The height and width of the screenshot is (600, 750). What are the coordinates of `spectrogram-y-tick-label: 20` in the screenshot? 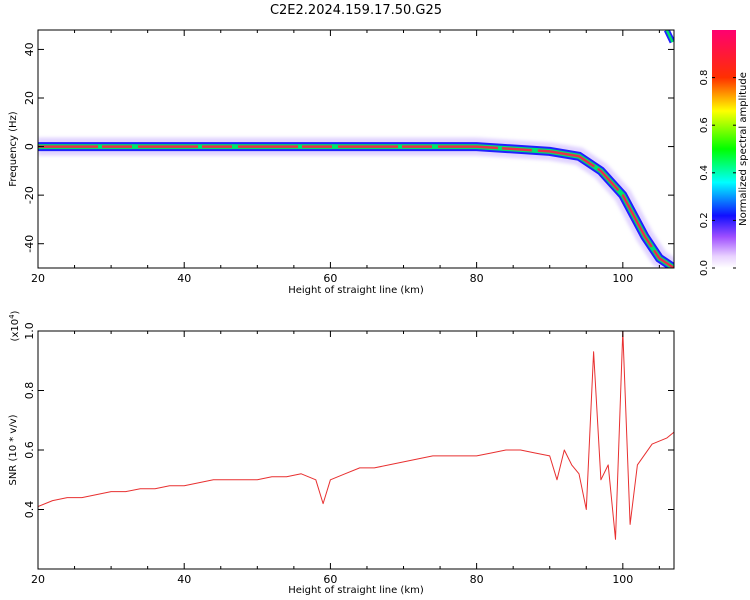 It's located at (29, 98).